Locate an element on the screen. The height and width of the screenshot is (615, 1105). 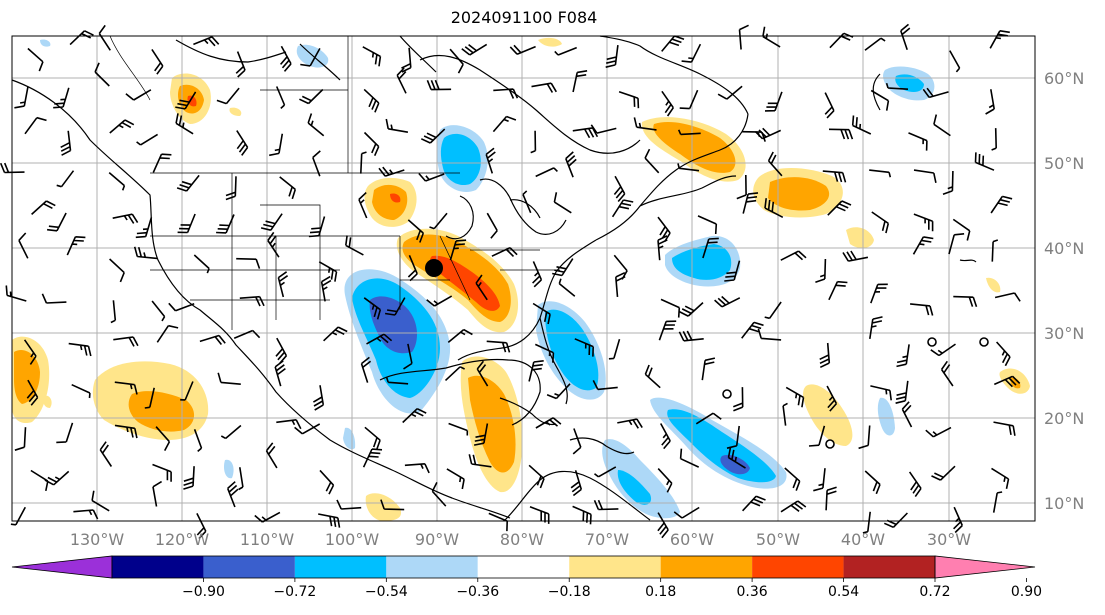
latitude-label: 30°N is located at coordinates (1064, 333).